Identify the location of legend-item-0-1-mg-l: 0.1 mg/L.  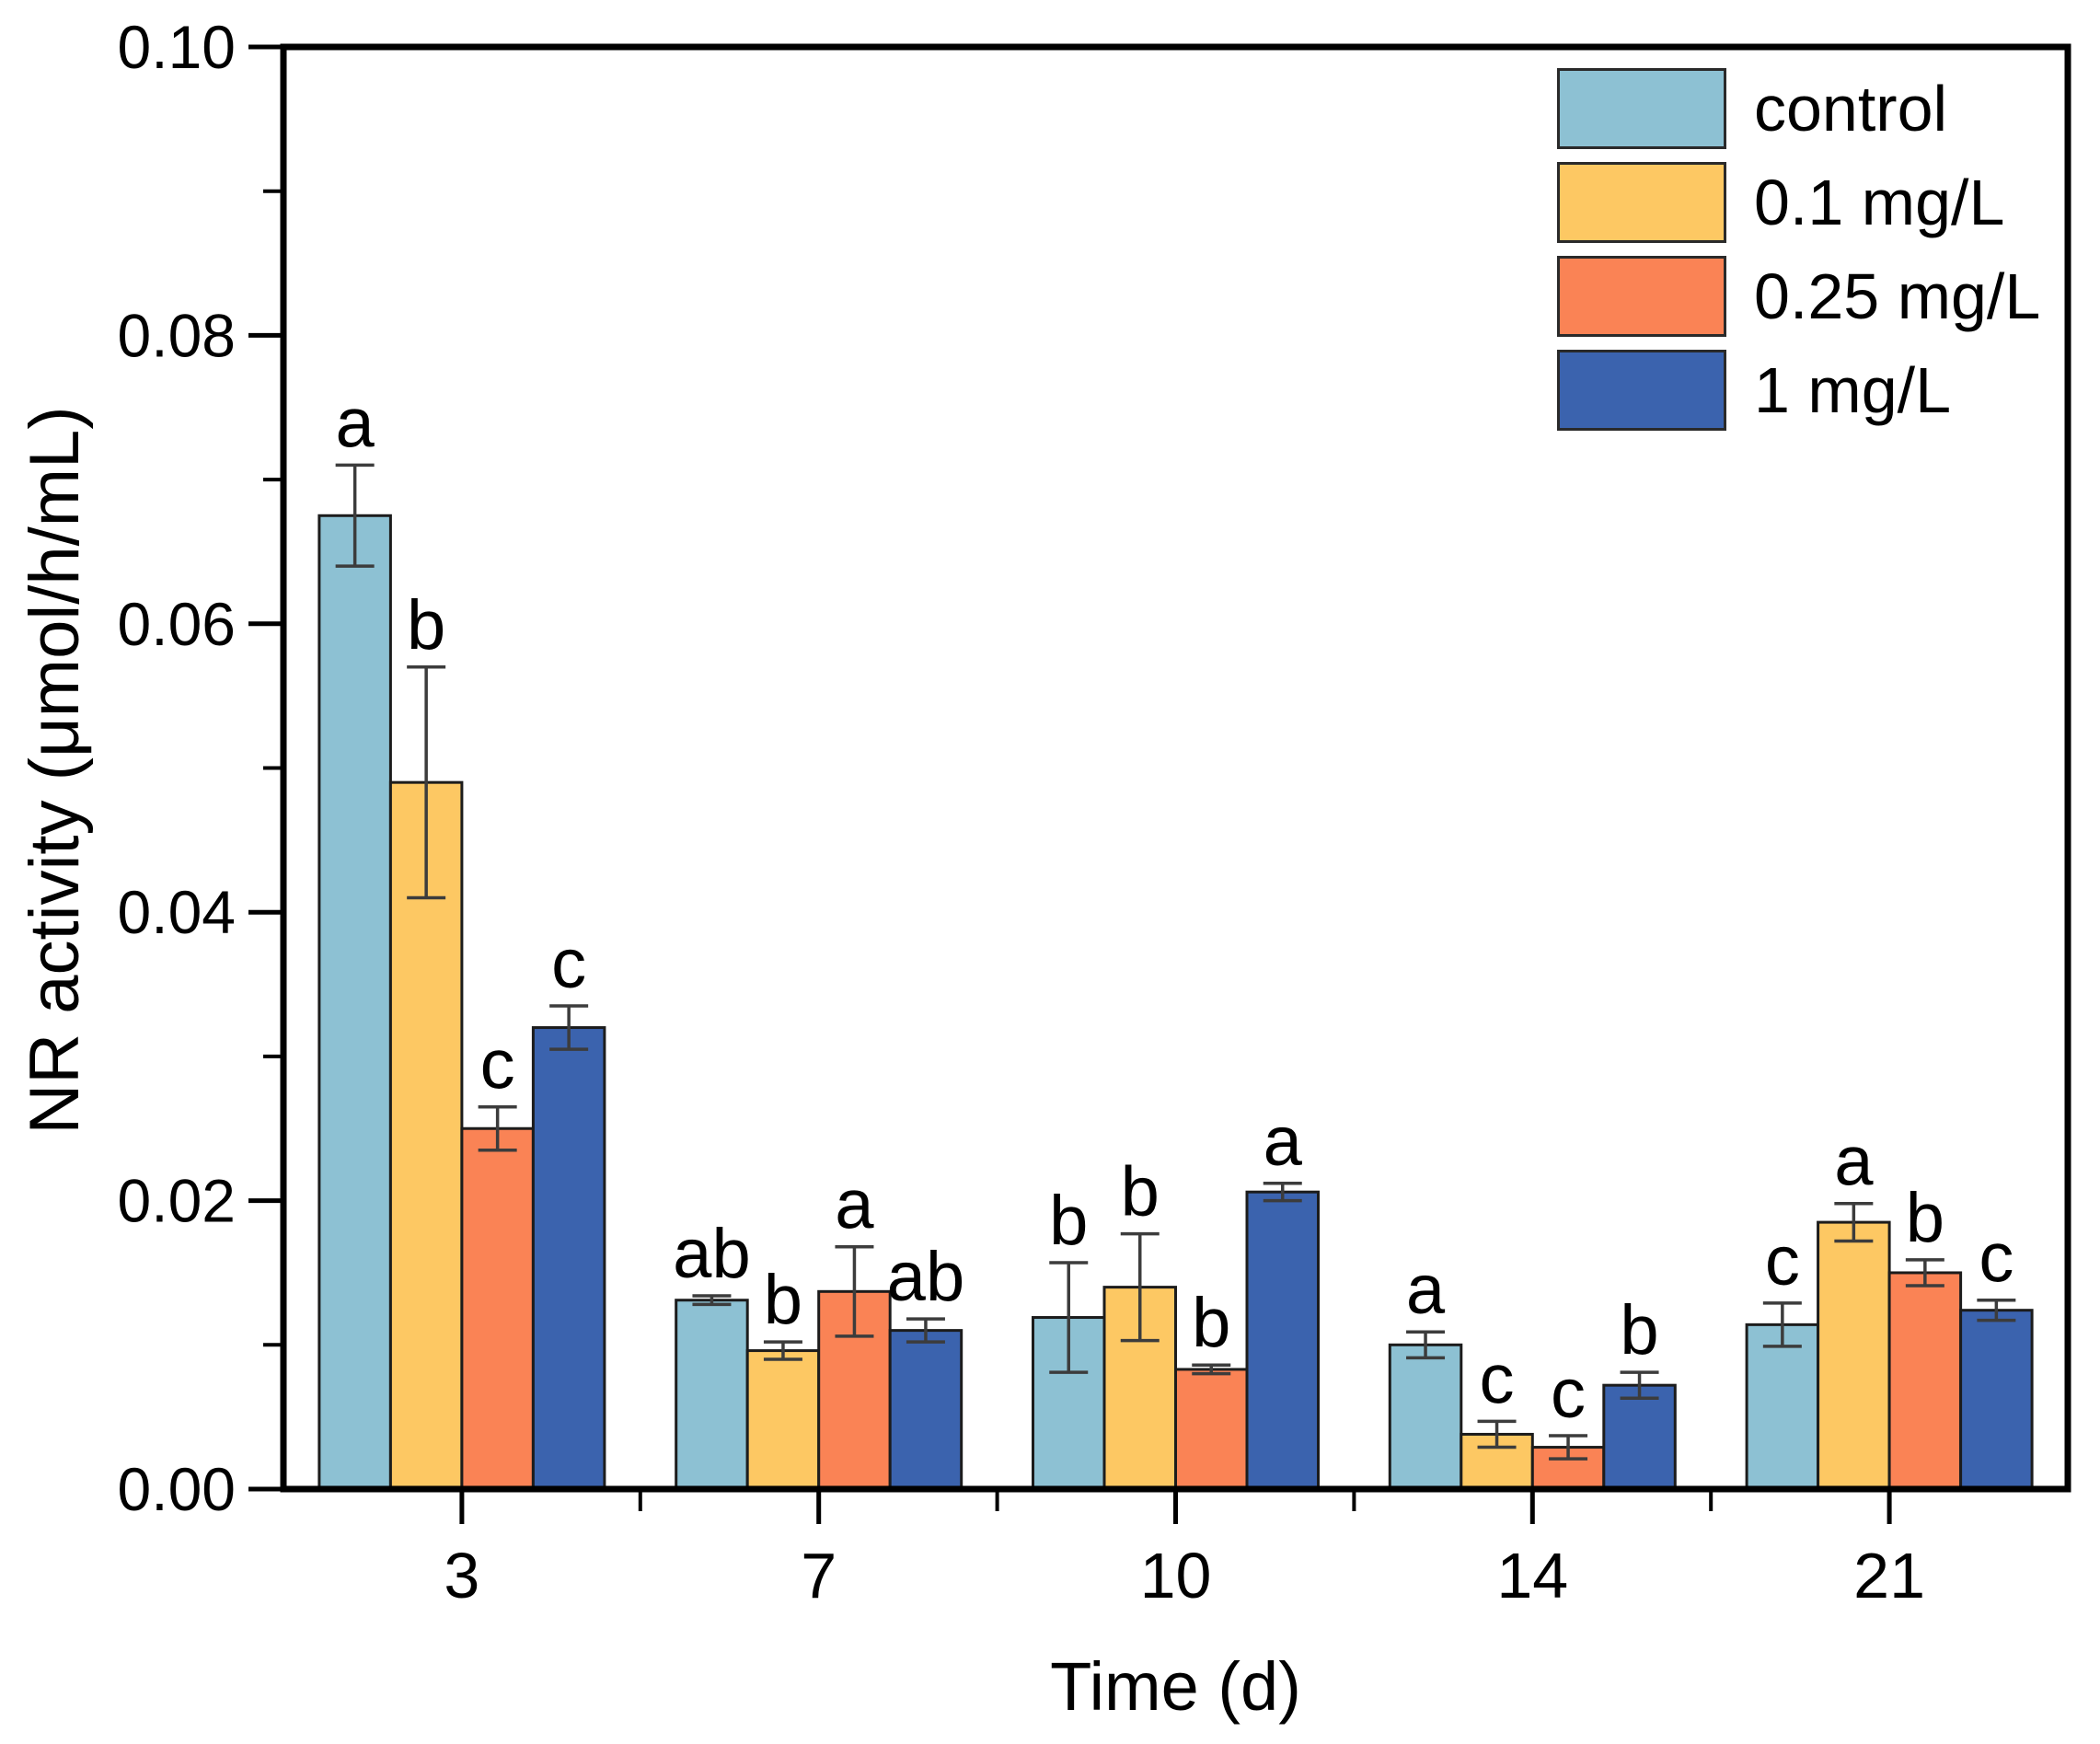
(1799, 202).